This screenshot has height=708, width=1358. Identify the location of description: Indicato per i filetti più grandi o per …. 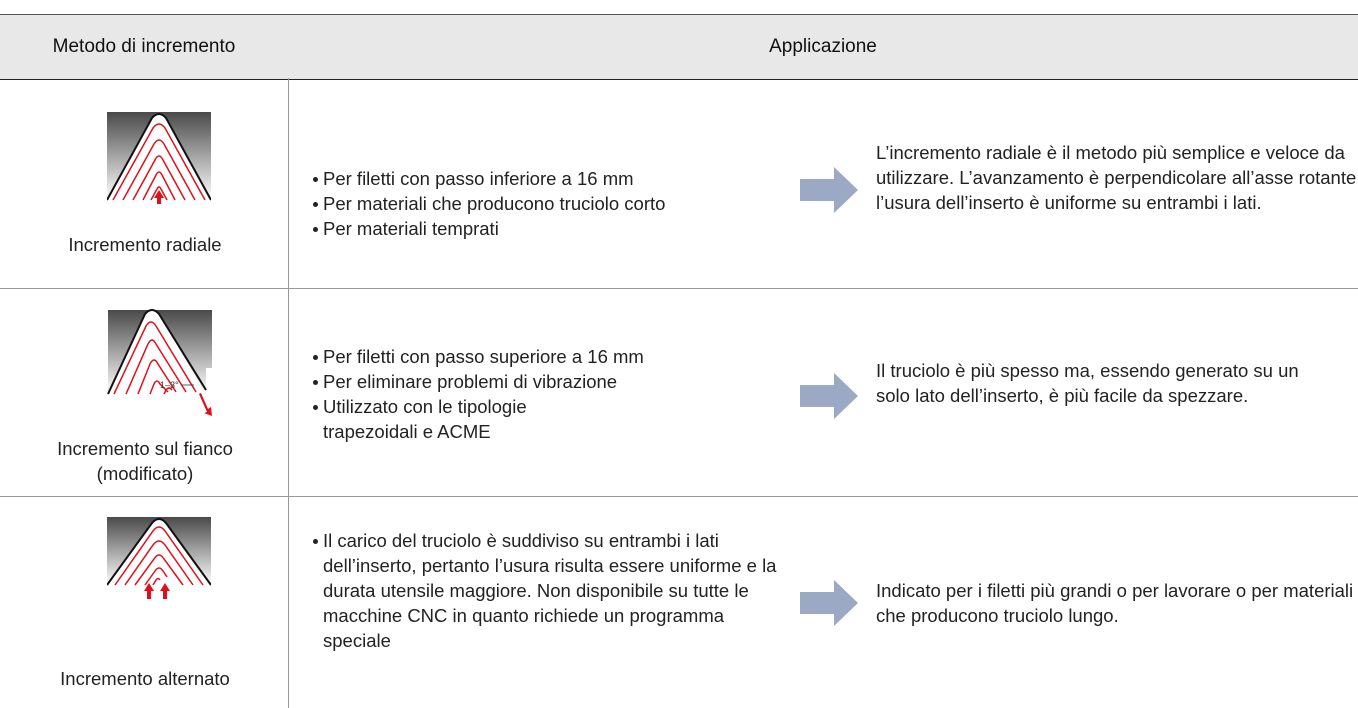
(1115, 603).